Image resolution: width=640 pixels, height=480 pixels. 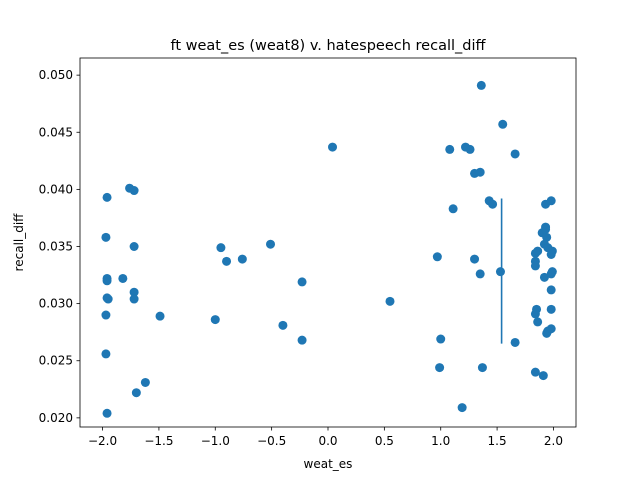 What do you see at coordinates (553, 441) in the screenshot?
I see `x-tick-label: 2.0` at bounding box center [553, 441].